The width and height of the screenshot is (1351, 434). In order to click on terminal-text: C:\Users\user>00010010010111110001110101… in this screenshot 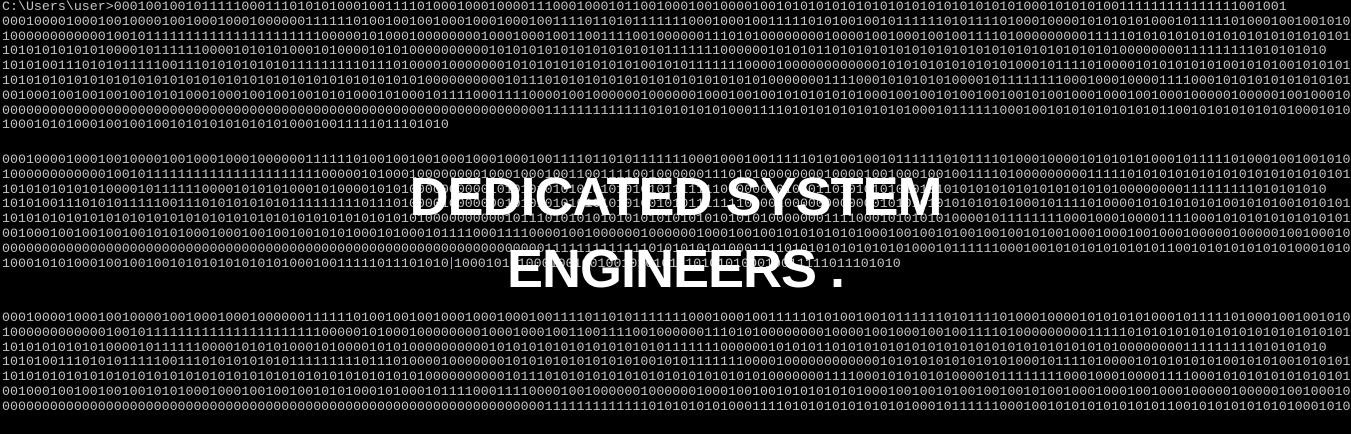, I will do `click(644, 7)`.